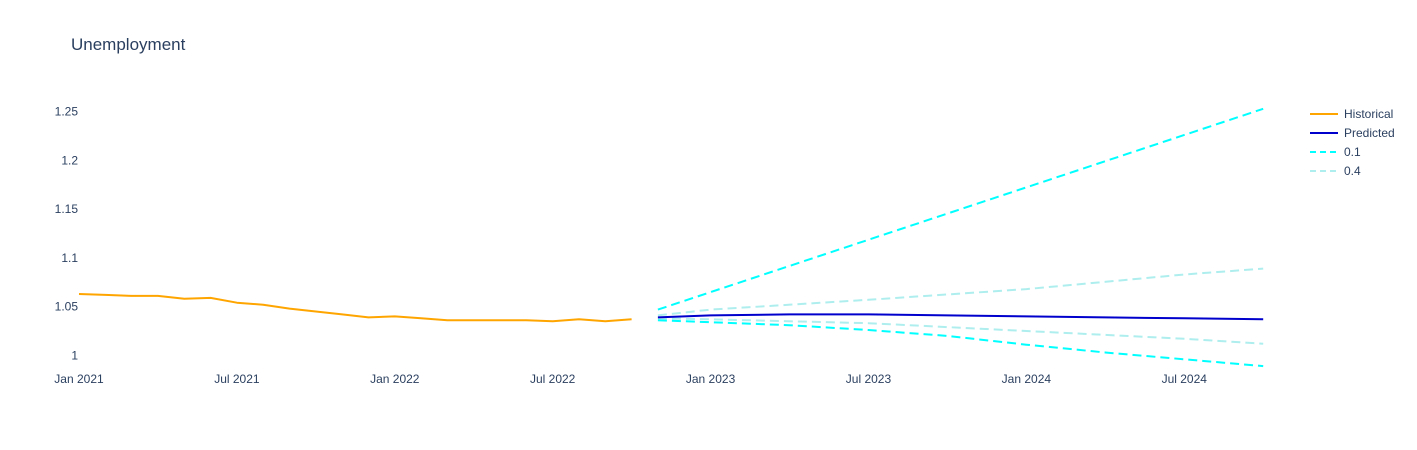 The width and height of the screenshot is (1417, 450). I want to click on y-tick-label: 1, so click(74, 355).